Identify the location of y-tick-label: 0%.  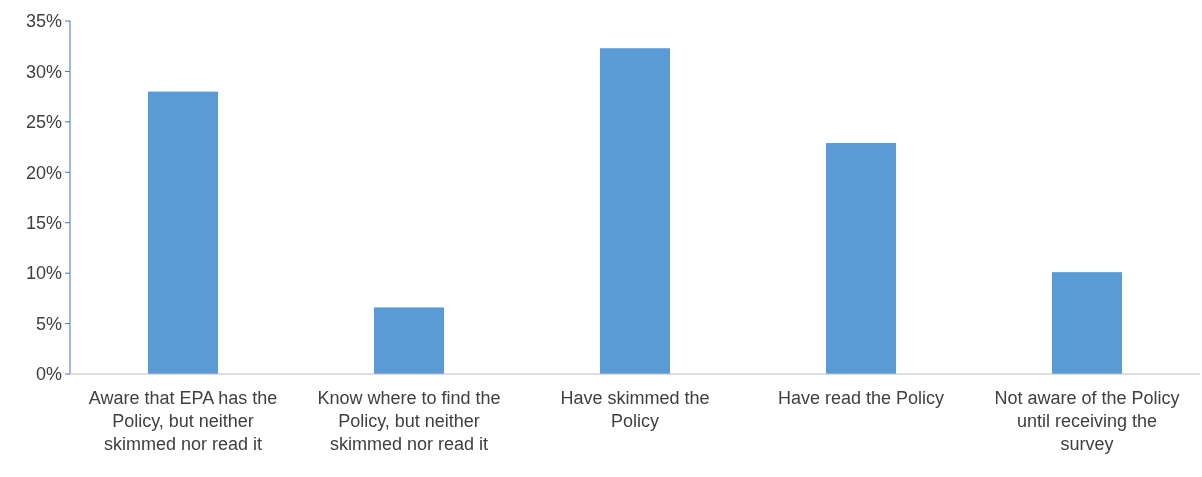
(48, 374).